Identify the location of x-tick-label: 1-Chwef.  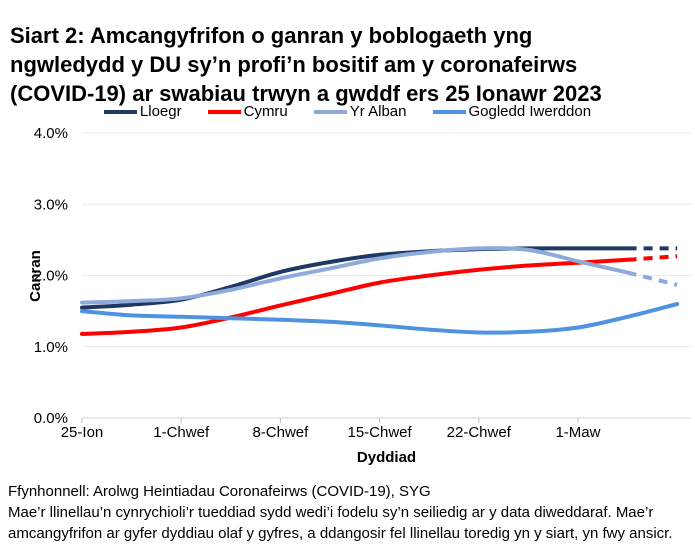
(181, 432).